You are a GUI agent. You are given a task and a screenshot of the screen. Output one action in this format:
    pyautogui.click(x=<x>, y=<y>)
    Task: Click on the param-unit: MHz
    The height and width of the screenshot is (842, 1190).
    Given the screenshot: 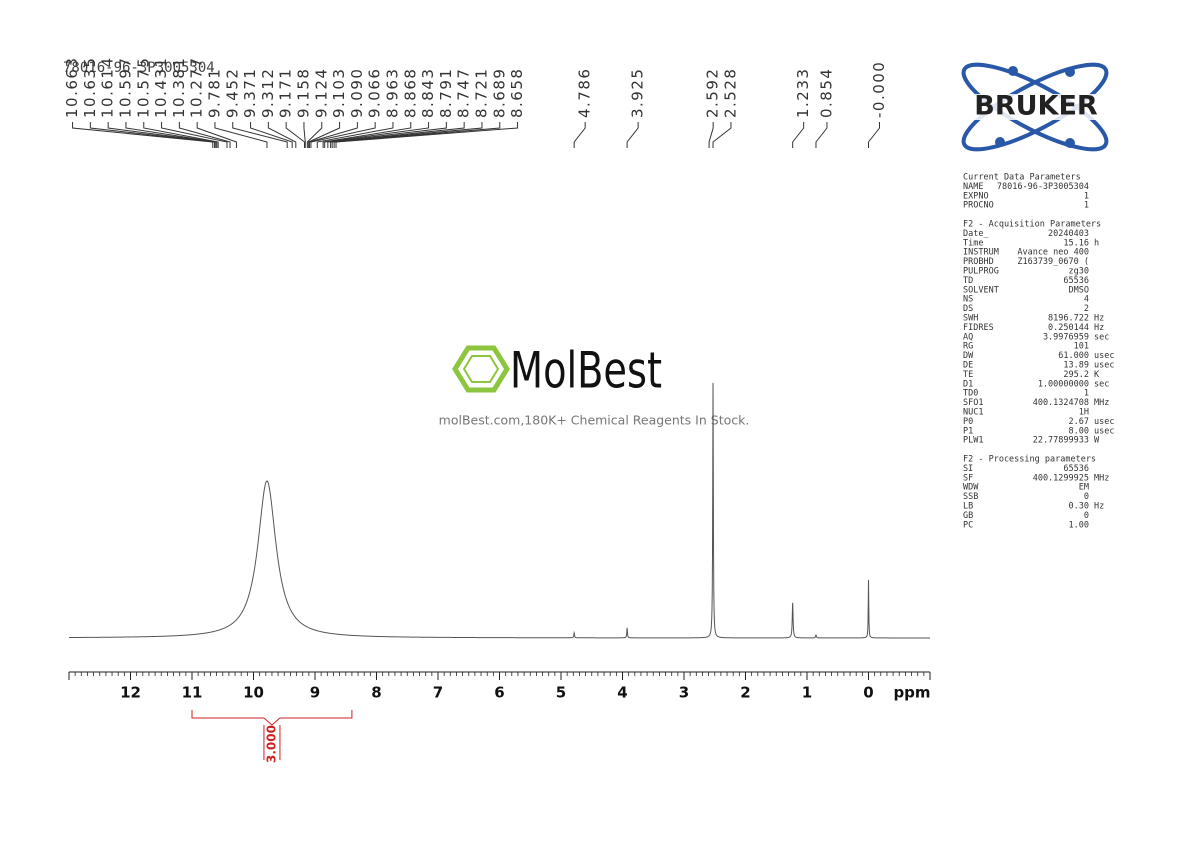 What is the action you would take?
    pyautogui.click(x=1101, y=403)
    